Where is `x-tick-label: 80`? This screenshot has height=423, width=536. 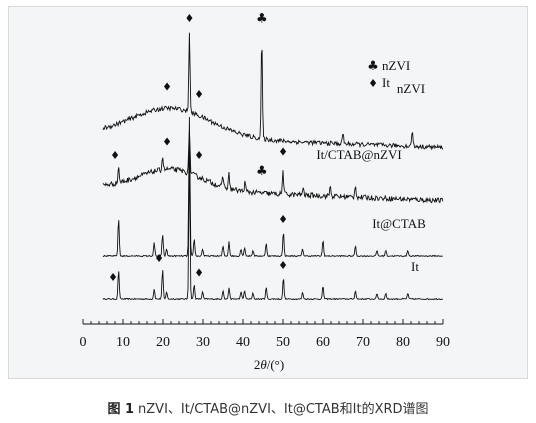
x-tick-label: 80 is located at coordinates (403, 342).